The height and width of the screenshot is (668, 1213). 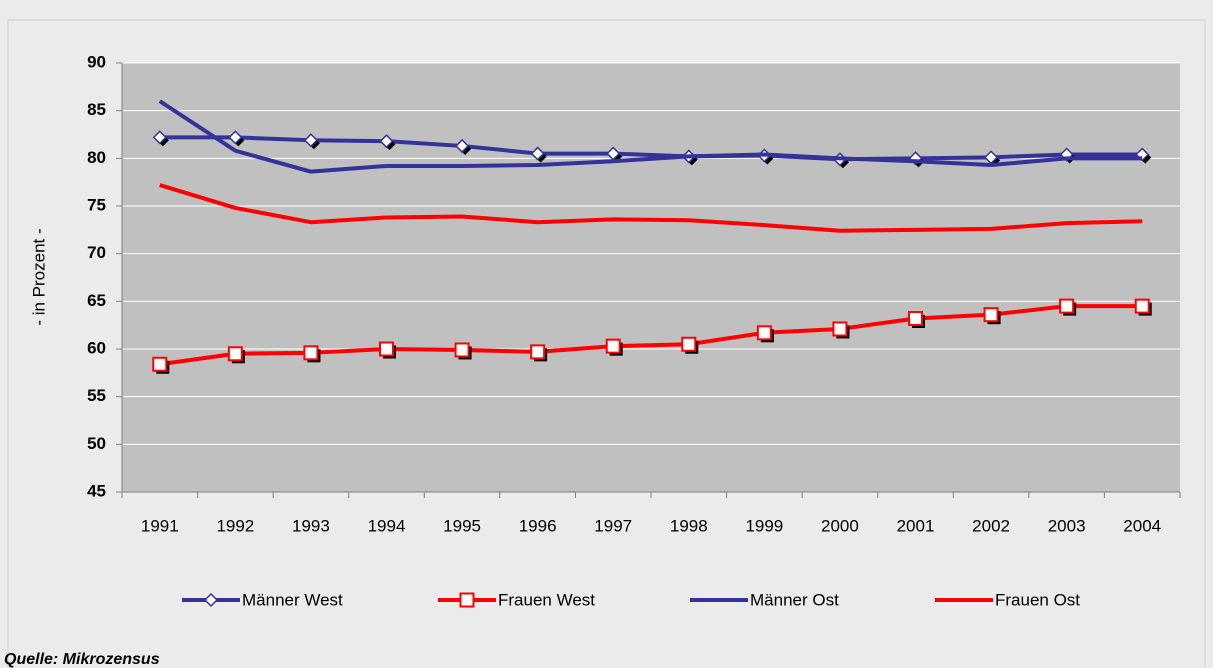 I want to click on x-tick-label: 2004, so click(x=1142, y=525).